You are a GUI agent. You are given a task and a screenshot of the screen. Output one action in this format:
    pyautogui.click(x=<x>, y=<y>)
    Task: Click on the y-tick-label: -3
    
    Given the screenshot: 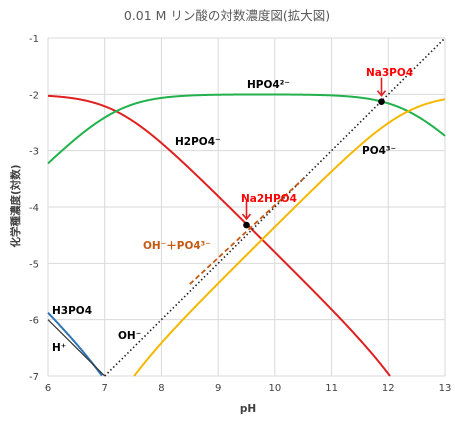 What is the action you would take?
    pyautogui.click(x=34, y=152)
    